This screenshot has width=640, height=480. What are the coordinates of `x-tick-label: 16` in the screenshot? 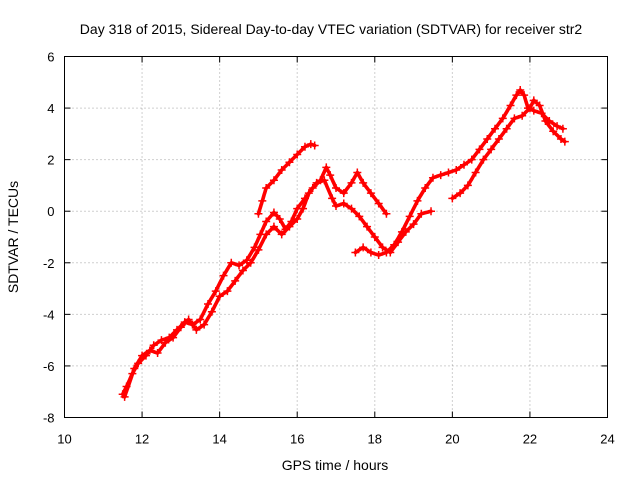 It's located at (297, 439).